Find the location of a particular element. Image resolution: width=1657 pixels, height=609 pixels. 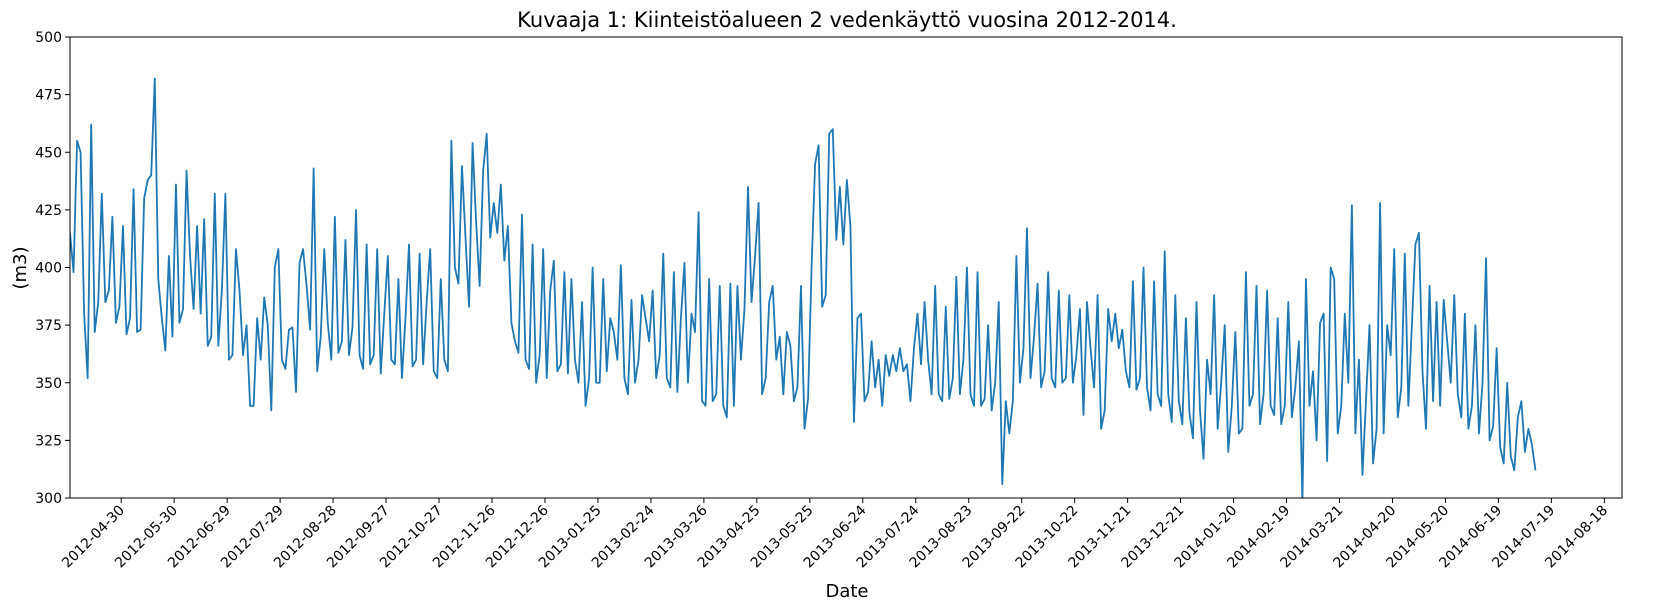

y-tick-label: 400 is located at coordinates (48, 269).